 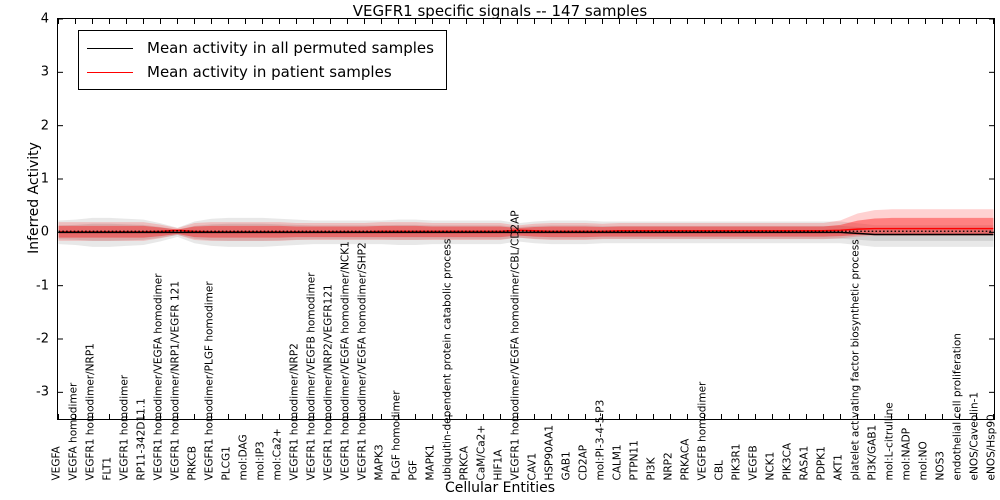 I want to click on x-tick-label: NCK1, so click(x=770, y=465).